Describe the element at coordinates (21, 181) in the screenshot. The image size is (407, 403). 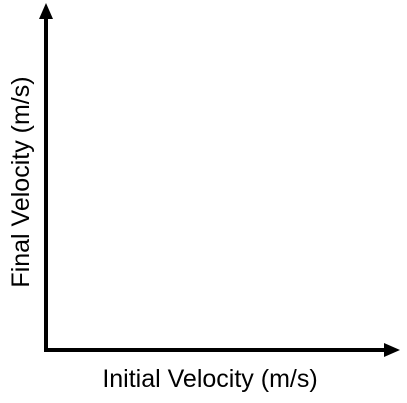
I see `y-axis-label: Final Velocity (m/s)` at that location.